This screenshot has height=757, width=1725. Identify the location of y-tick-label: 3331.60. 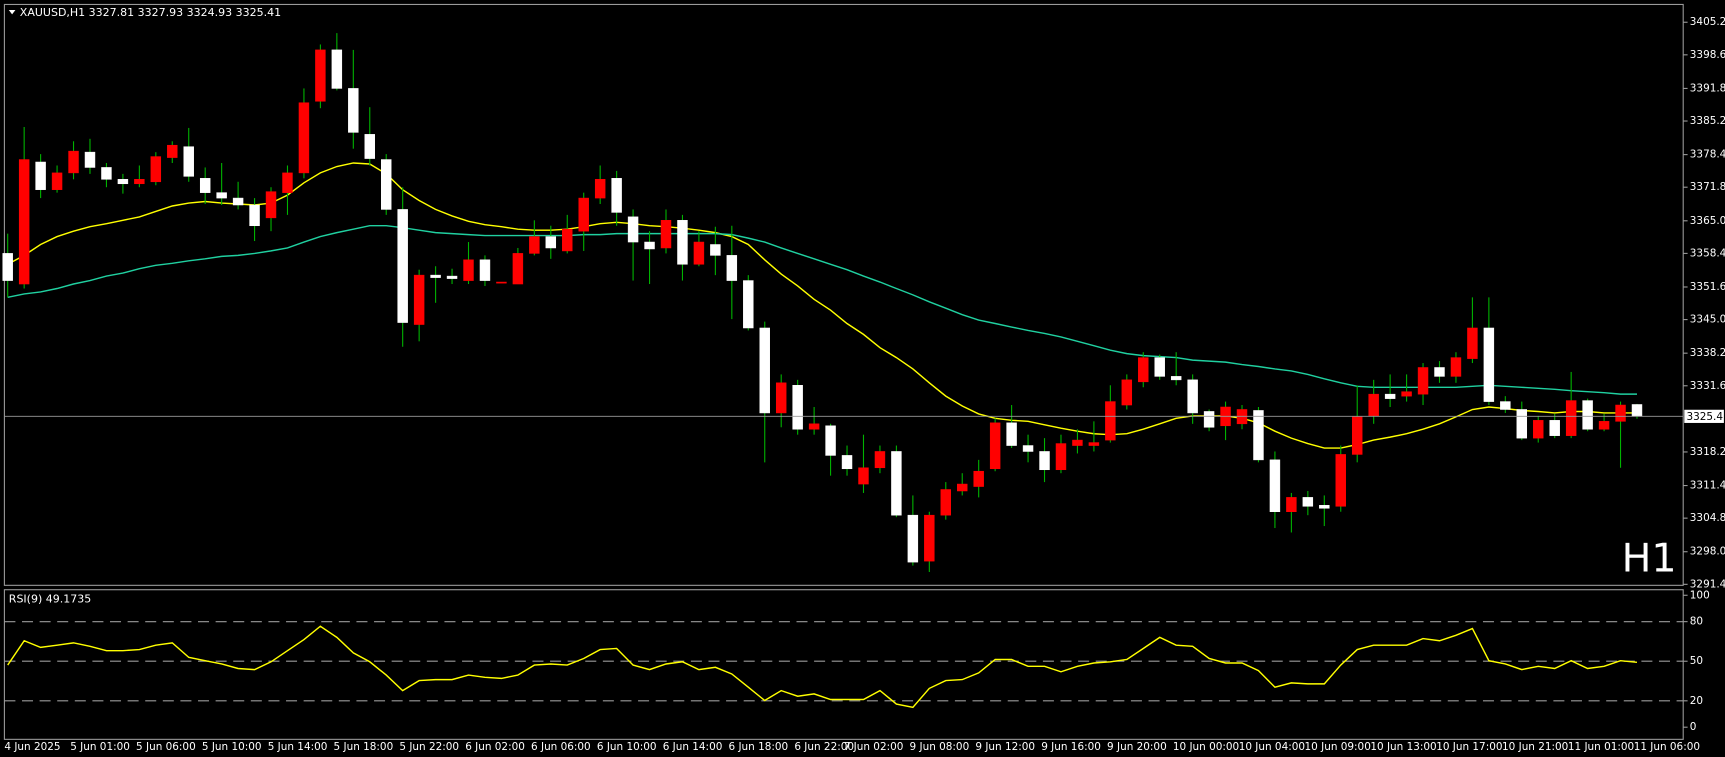
(1707, 386).